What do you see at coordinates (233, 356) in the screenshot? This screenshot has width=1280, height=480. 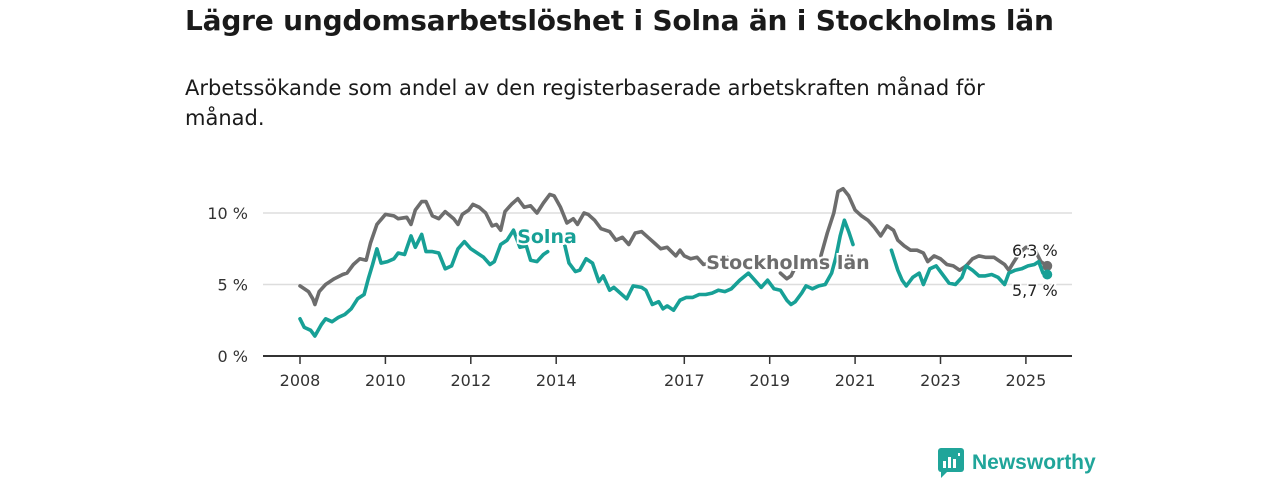 I see `y-tick-label: 0 %` at bounding box center [233, 356].